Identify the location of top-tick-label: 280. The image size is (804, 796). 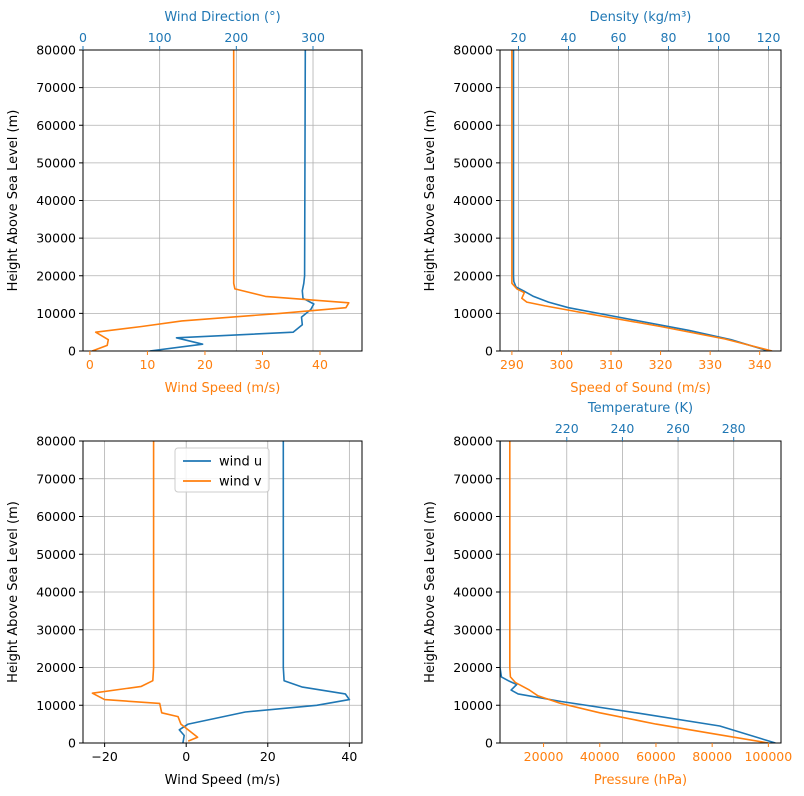
(734, 428).